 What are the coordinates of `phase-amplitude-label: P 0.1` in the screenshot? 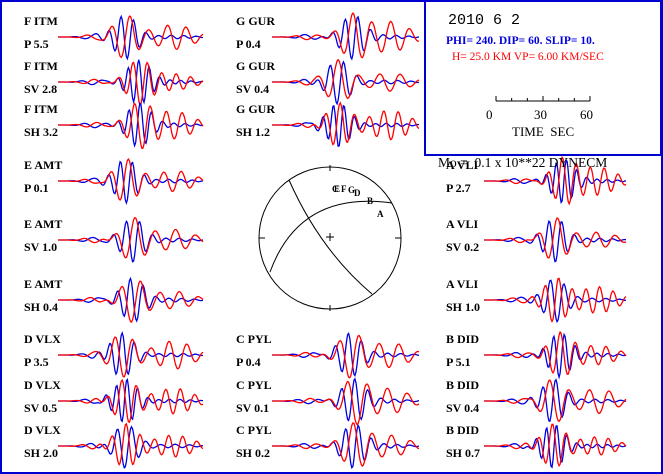 It's located at (36, 188).